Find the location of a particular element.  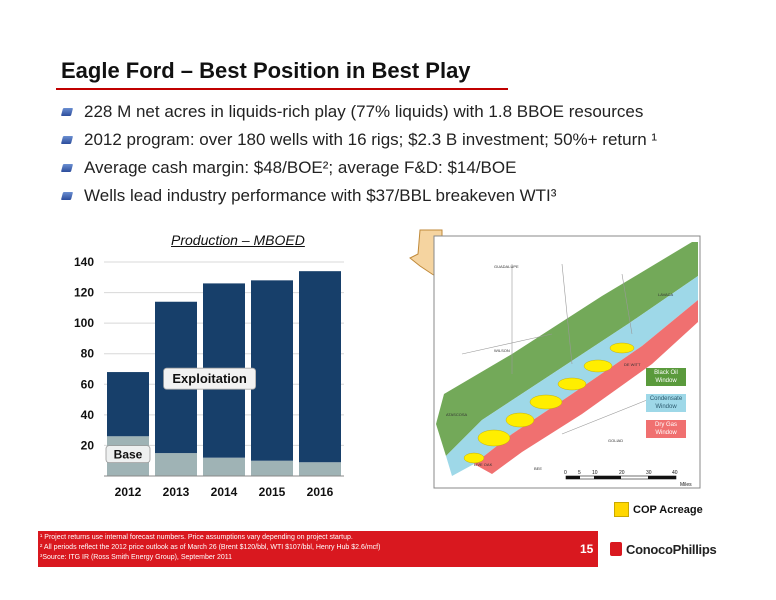

county-lines is located at coordinates (562, 349).